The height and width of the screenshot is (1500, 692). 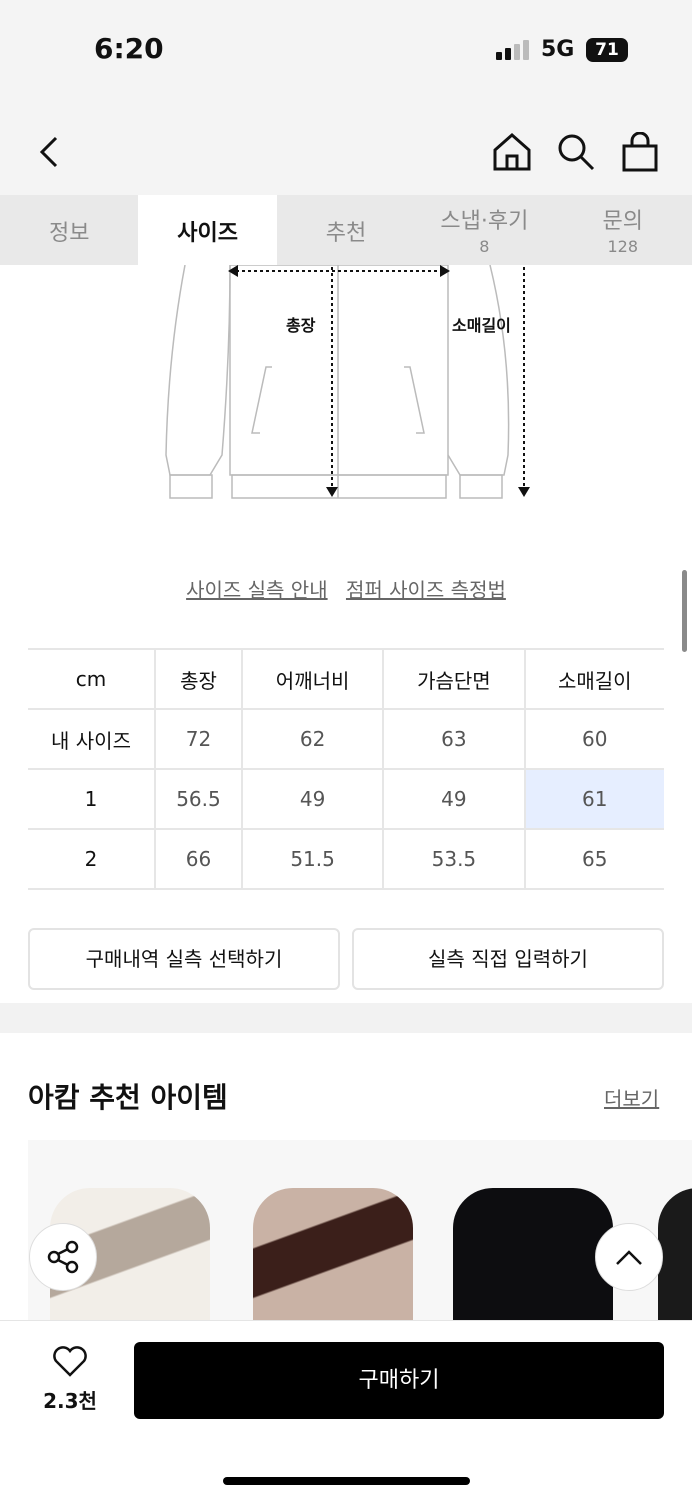 I want to click on like-count: 2.3천, so click(x=70, y=1401).